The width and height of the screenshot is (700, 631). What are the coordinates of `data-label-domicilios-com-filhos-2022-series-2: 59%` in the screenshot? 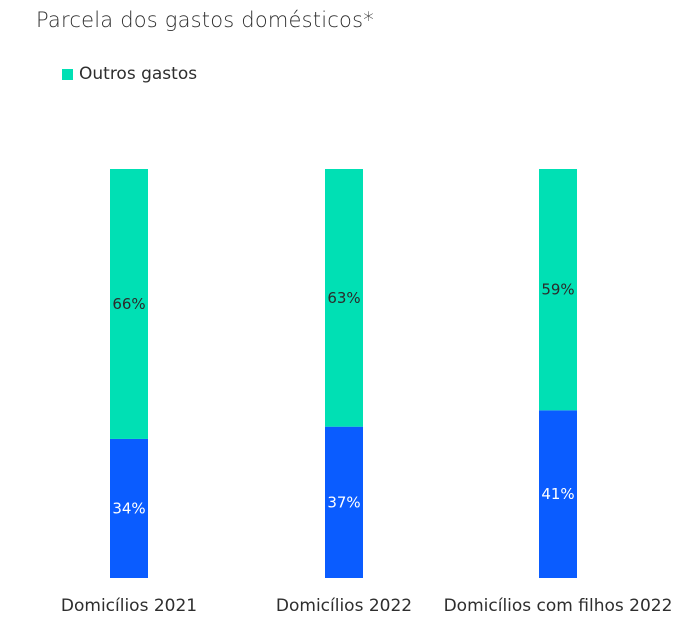 It's located at (557, 290).